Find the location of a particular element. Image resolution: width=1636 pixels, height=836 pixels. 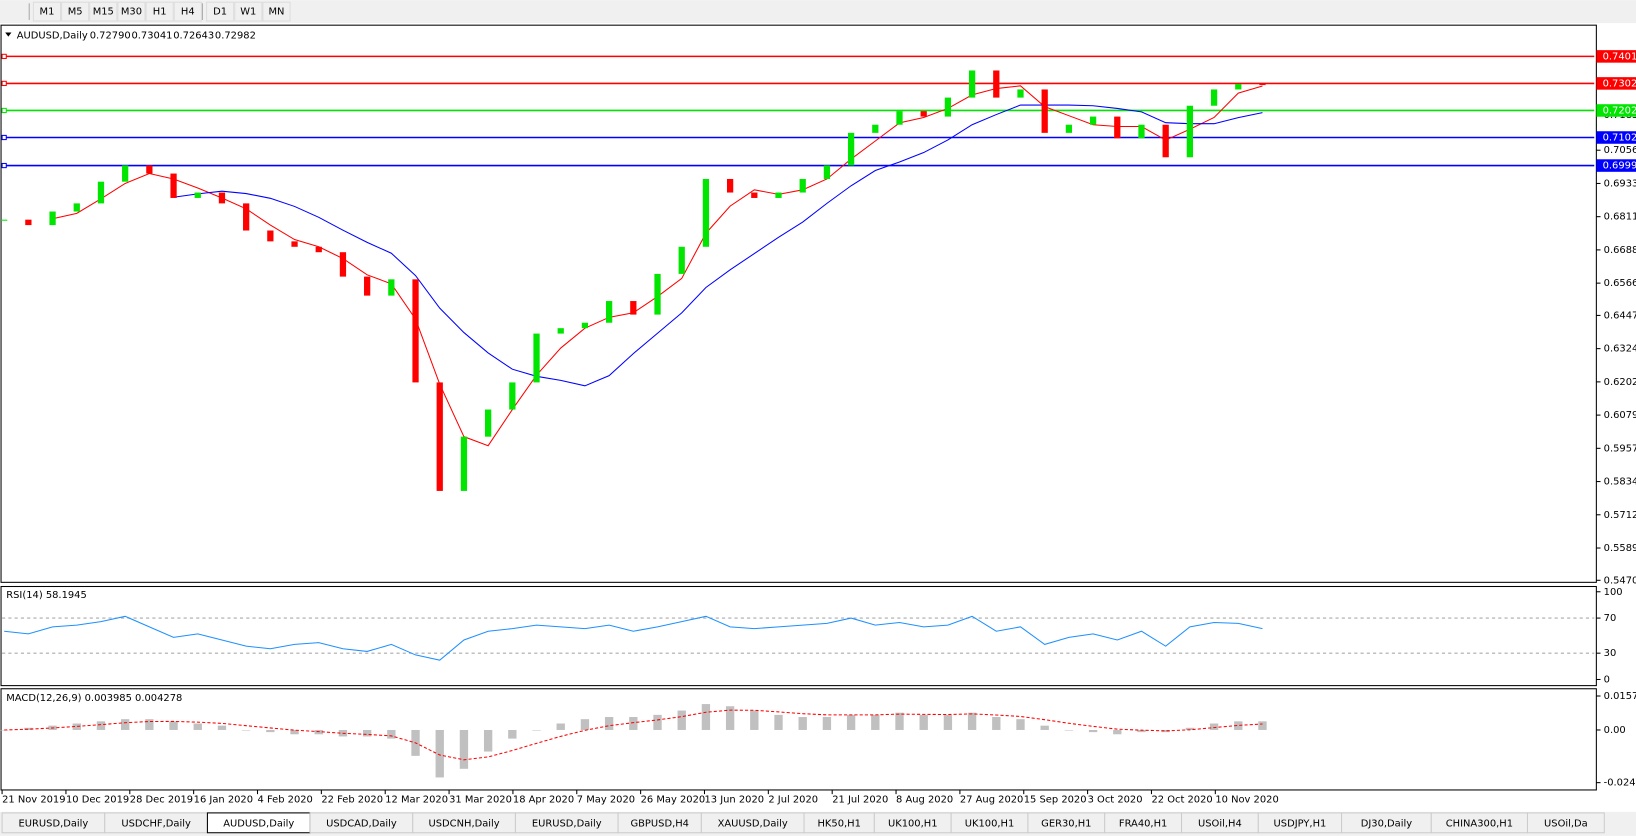

y-tick-label: 0.70560 is located at coordinates (1620, 150).